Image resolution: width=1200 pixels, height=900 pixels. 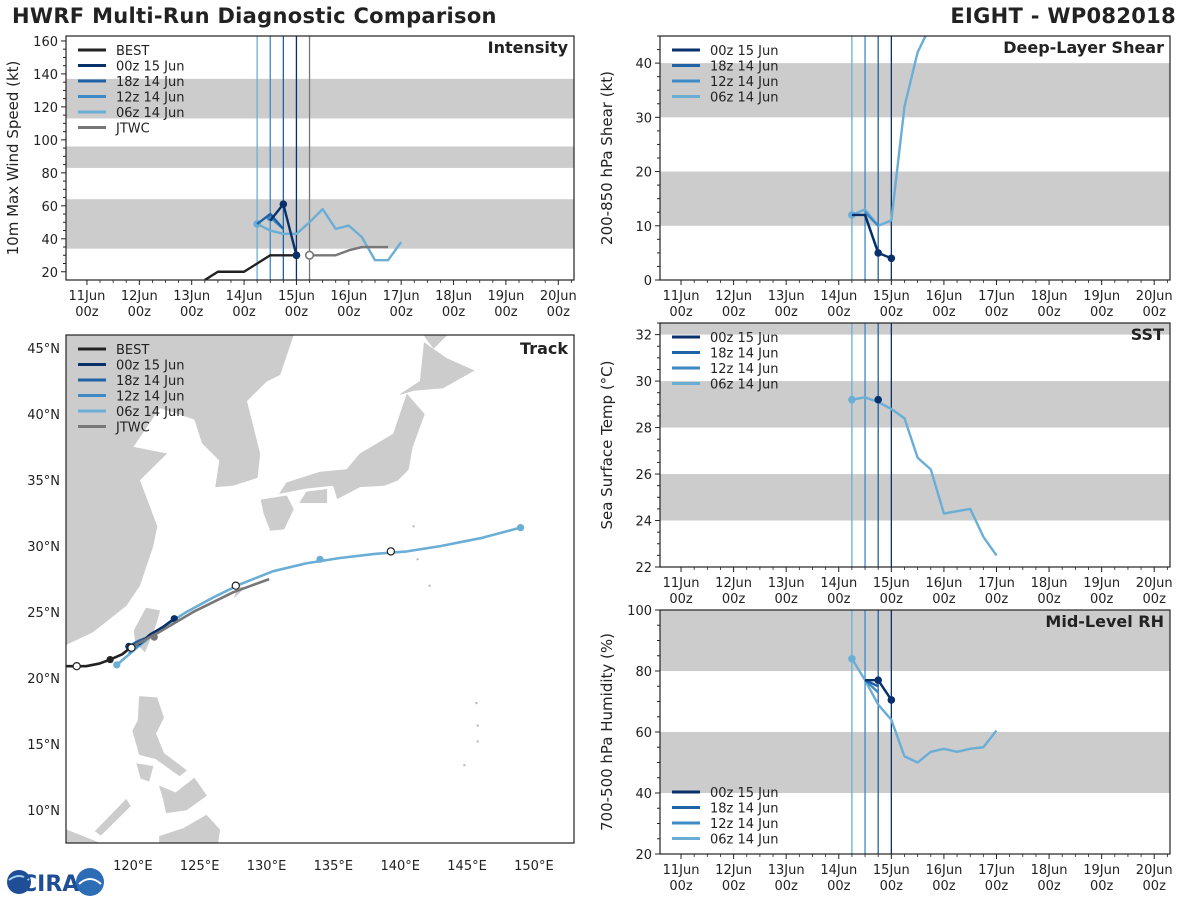 What do you see at coordinates (648, 281) in the screenshot?
I see `y-tick-label: 0` at bounding box center [648, 281].